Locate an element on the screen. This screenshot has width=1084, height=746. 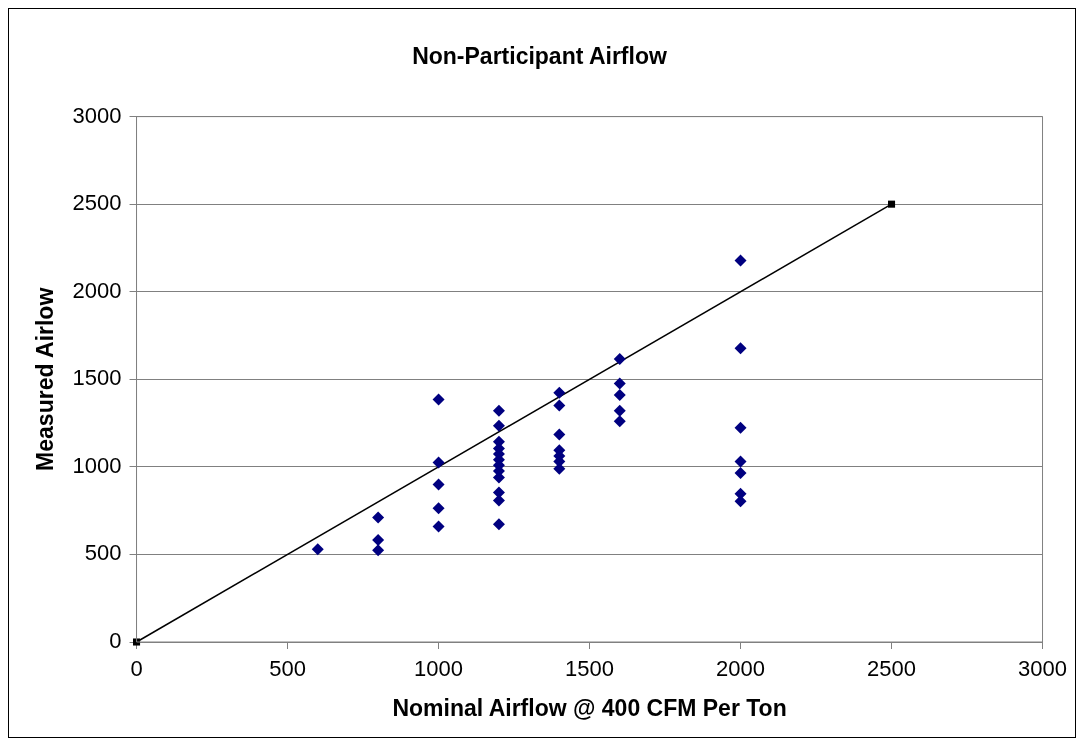
x-tick-label: 2000 is located at coordinates (741, 669).